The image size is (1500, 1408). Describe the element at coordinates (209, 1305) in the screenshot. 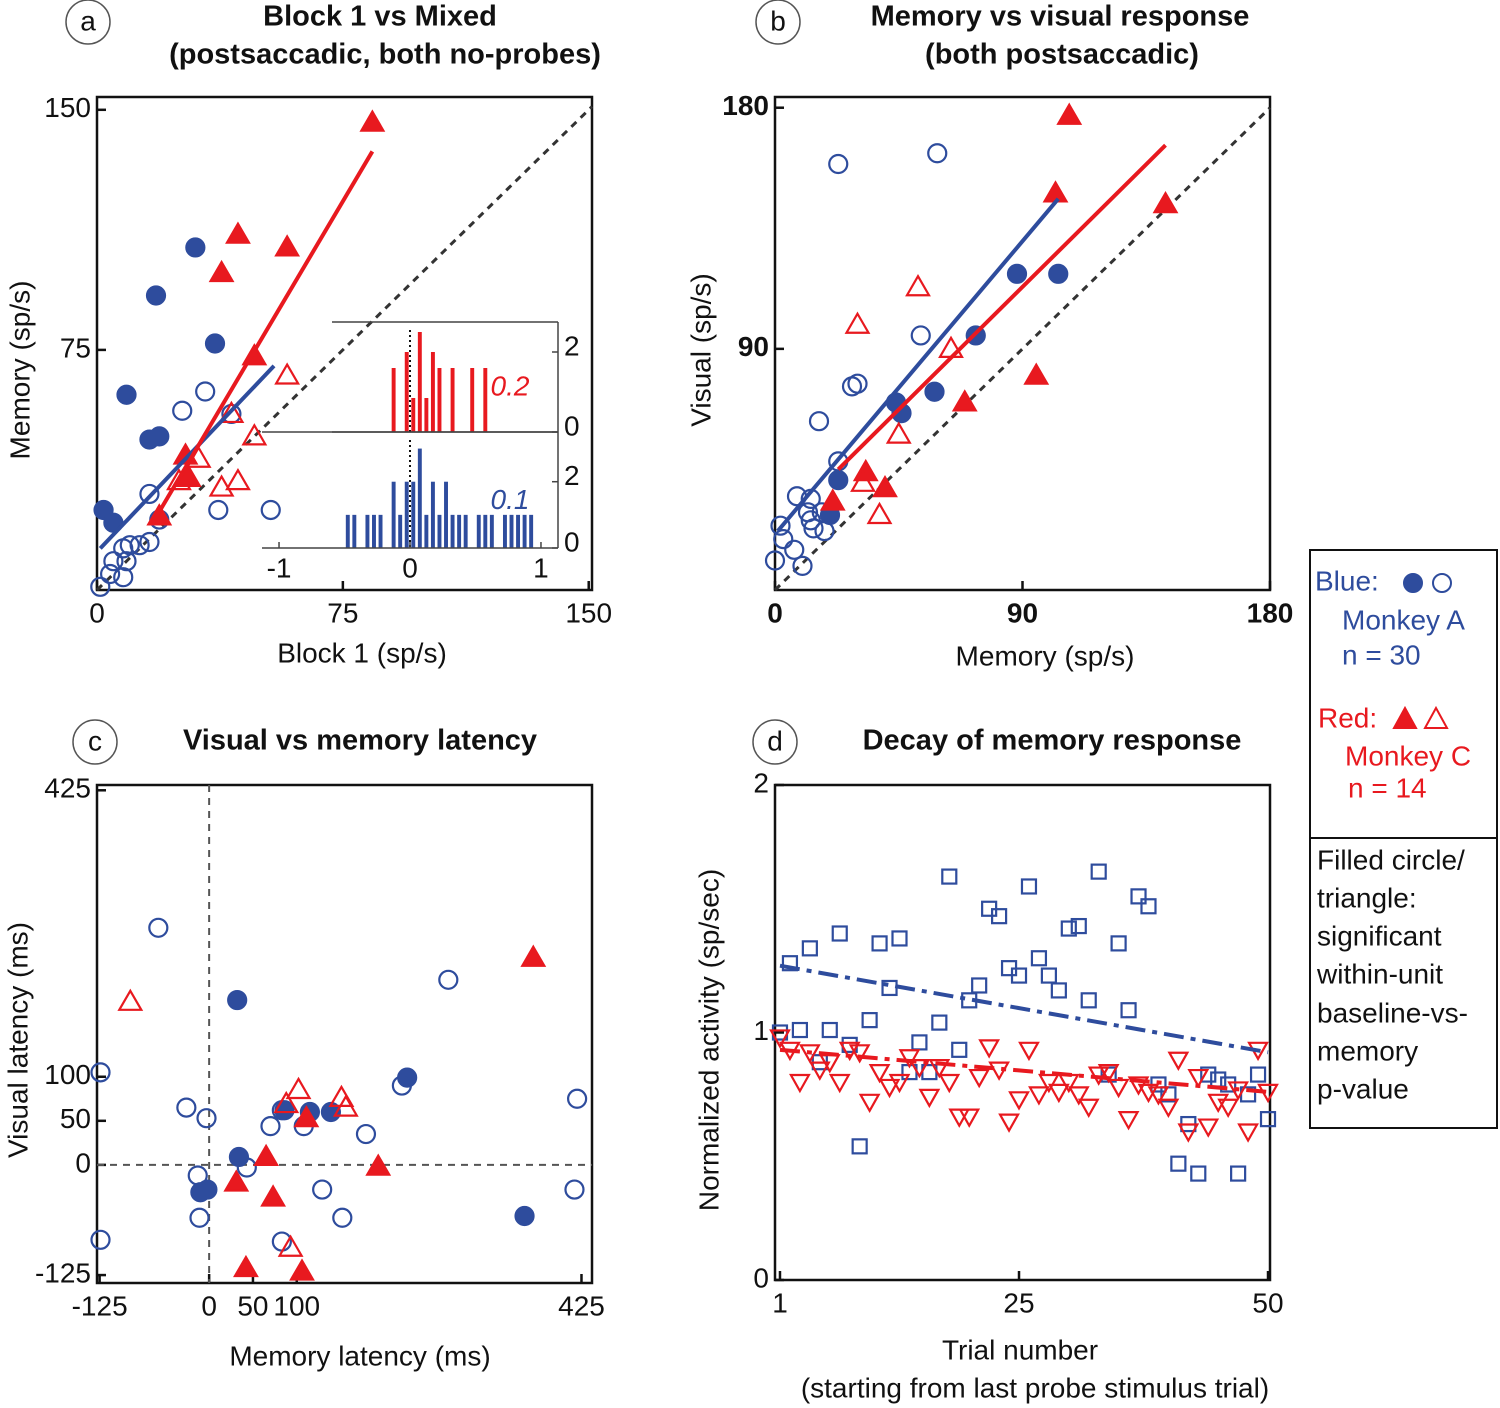

I see `x-tick-label: 0` at that location.